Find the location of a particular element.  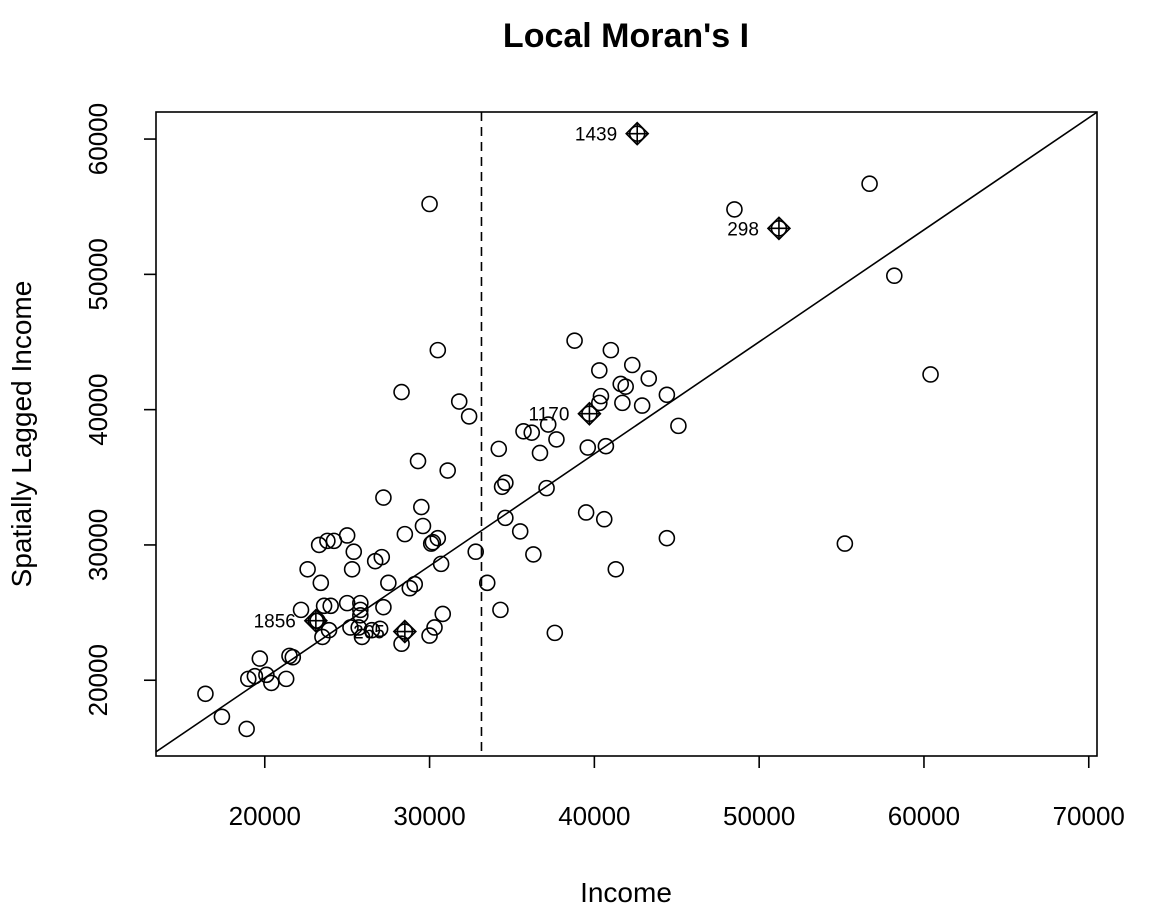

x-tick-label-3: 50000 is located at coordinates (759, 816).